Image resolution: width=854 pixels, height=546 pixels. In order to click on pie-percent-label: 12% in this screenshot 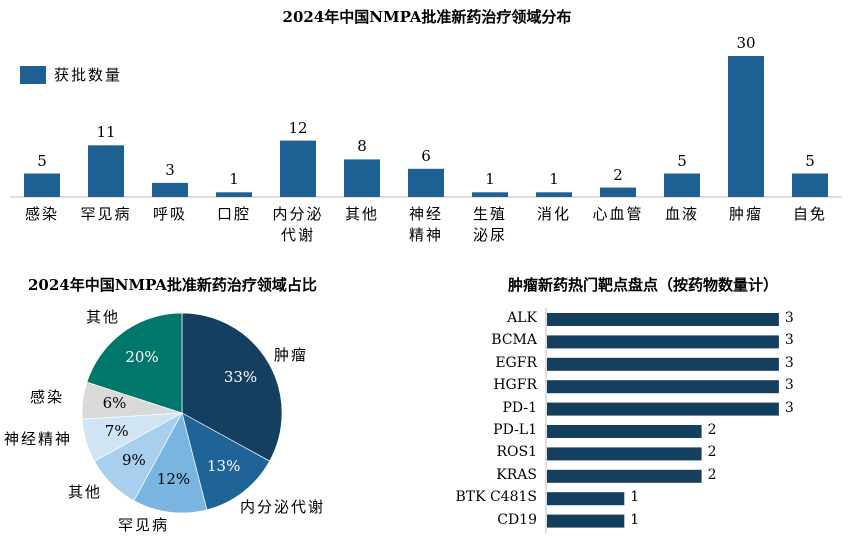, I will do `click(173, 479)`.